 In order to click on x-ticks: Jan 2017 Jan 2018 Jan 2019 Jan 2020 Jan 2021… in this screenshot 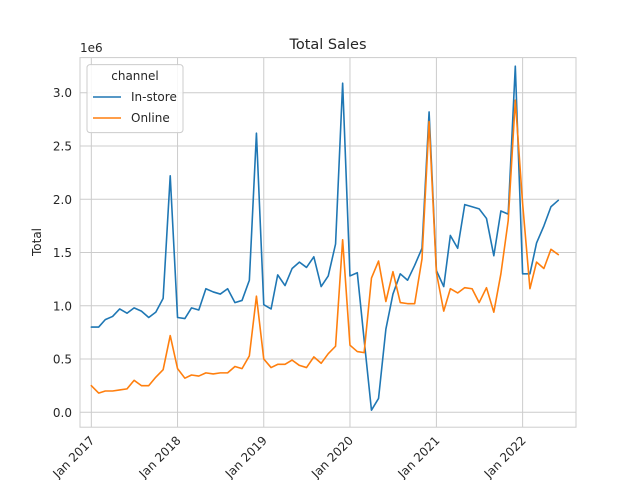, I will do `click(289, 457)`.